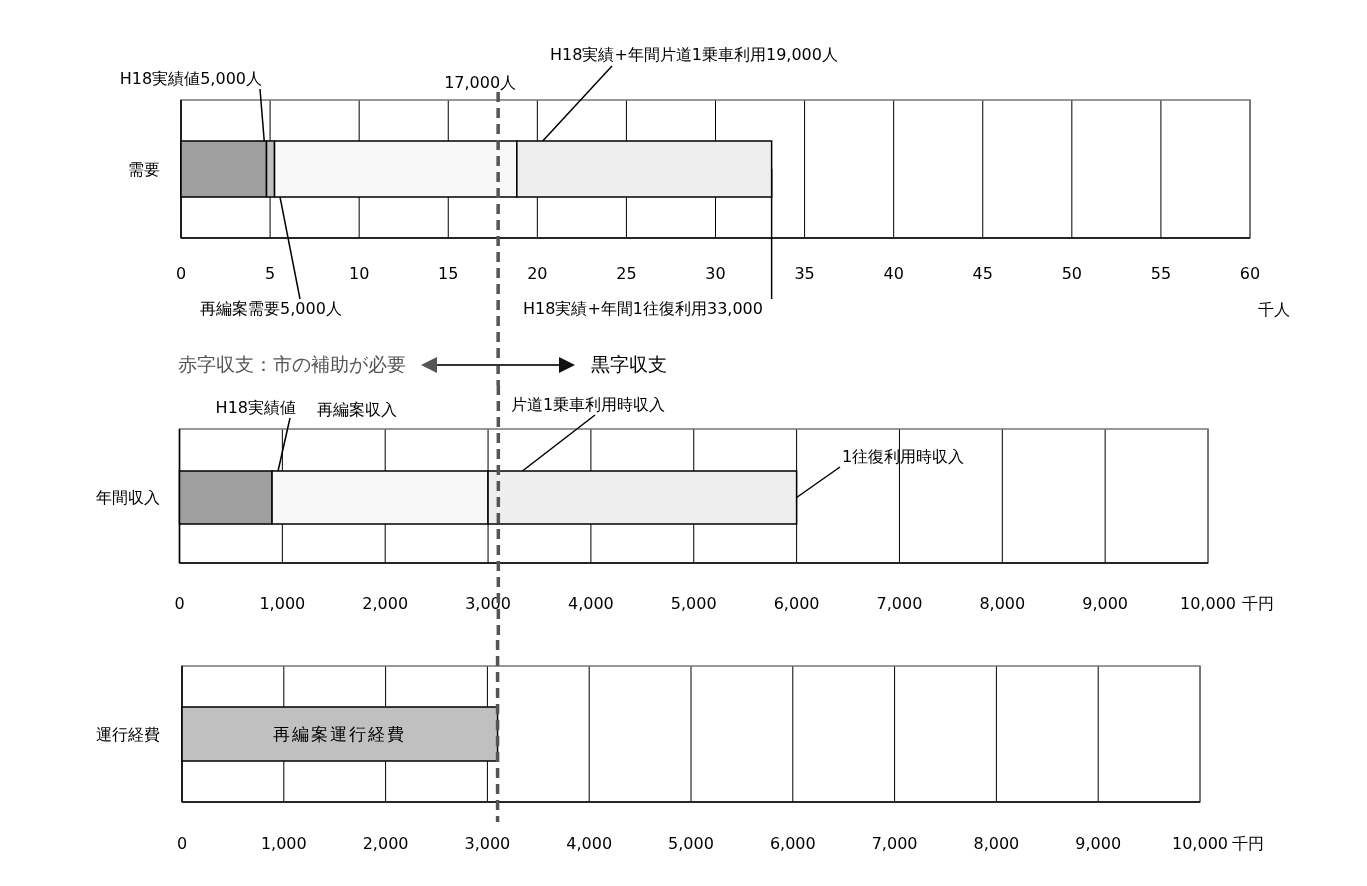 The width and height of the screenshot is (1367, 886). Describe the element at coordinates (804, 273) in the screenshot. I see `x-tick-label: 35` at that location.